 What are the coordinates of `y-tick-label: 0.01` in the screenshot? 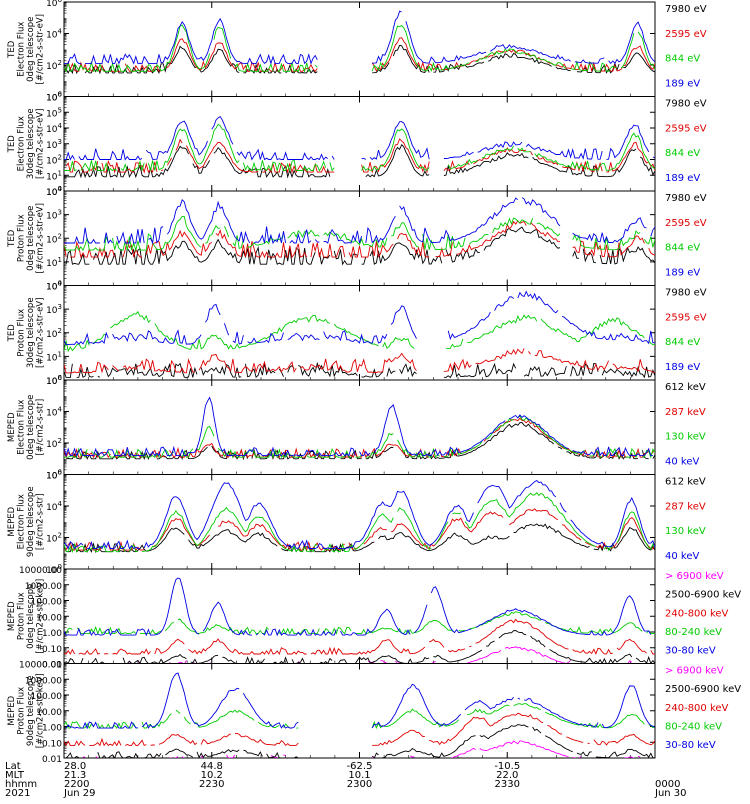 It's located at (52, 666).